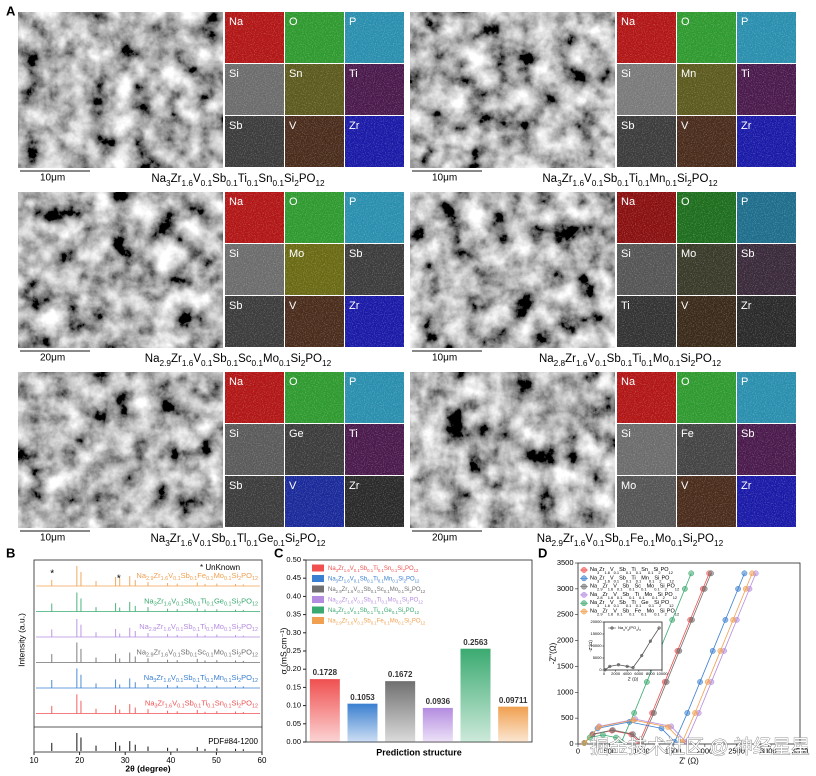  Describe the element at coordinates (688, 254) in the screenshot. I see `eds-label: Mo` at that location.